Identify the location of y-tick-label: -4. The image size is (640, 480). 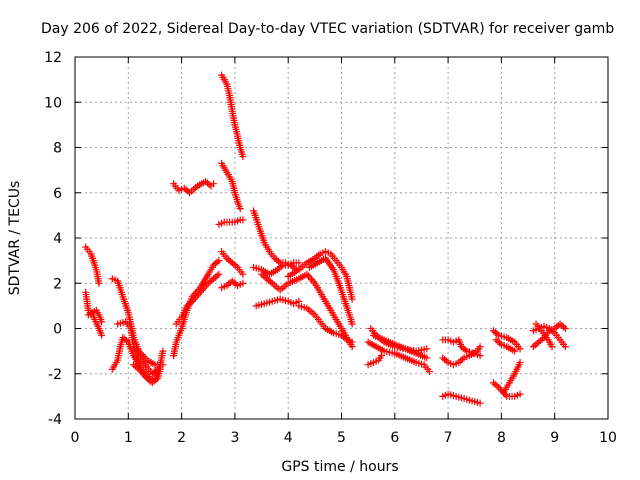
(55, 420).